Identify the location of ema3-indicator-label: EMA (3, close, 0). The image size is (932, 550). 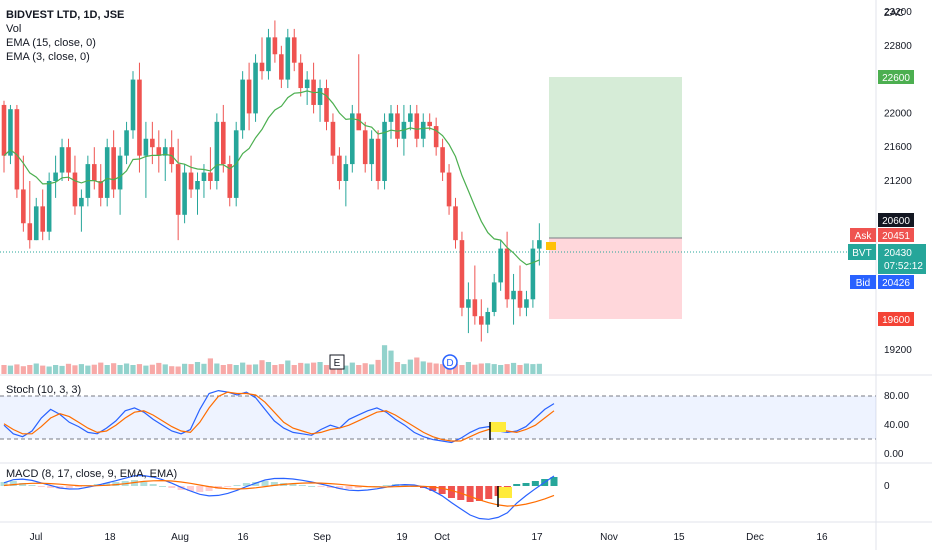
(48, 57).